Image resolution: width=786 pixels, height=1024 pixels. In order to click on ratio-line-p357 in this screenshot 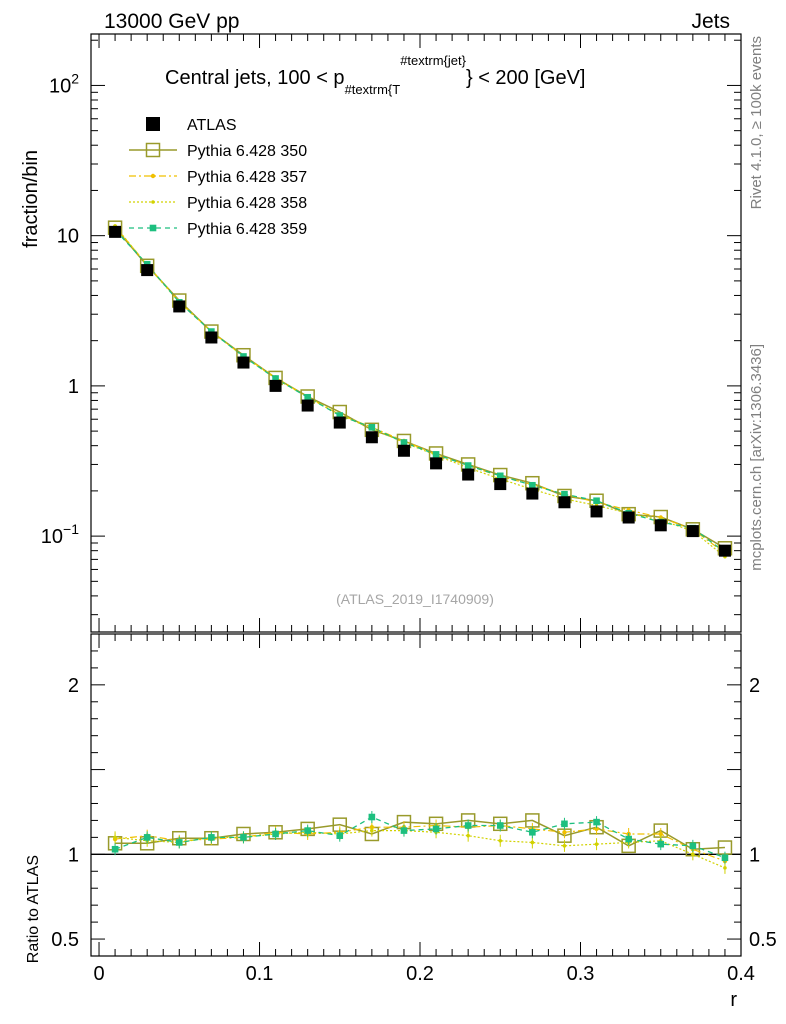, I will do `click(420, 843)`.